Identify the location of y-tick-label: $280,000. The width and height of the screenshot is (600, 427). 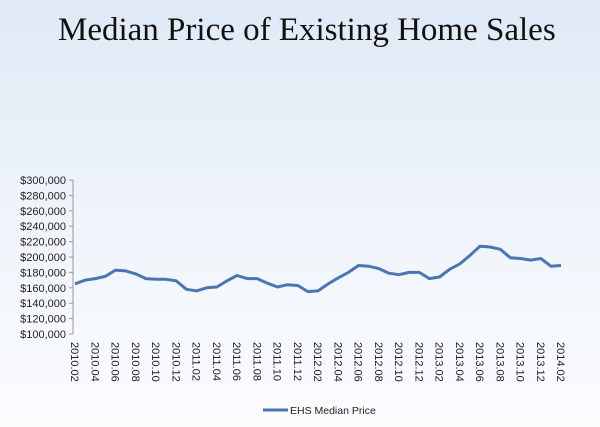
(43, 196).